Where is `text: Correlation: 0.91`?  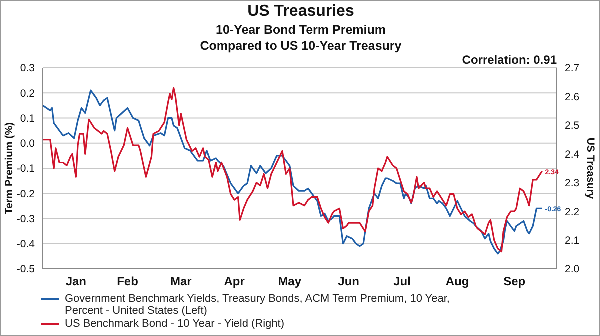
text: Correlation: 0.91 is located at coordinates (509, 60).